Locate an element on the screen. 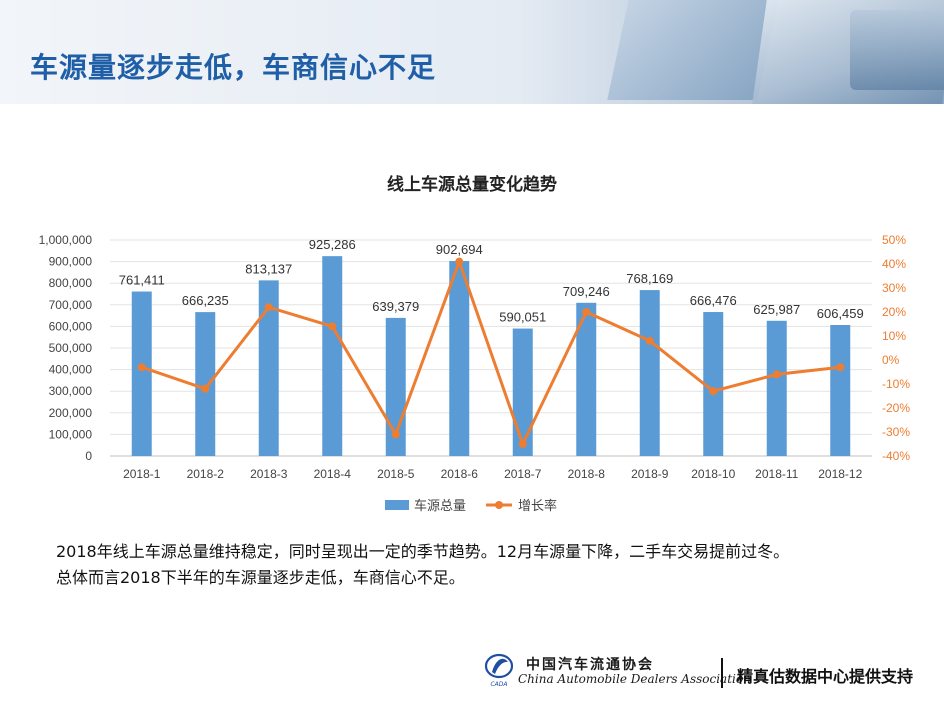  y-left-tick-label: 400,000 is located at coordinates (71, 370).